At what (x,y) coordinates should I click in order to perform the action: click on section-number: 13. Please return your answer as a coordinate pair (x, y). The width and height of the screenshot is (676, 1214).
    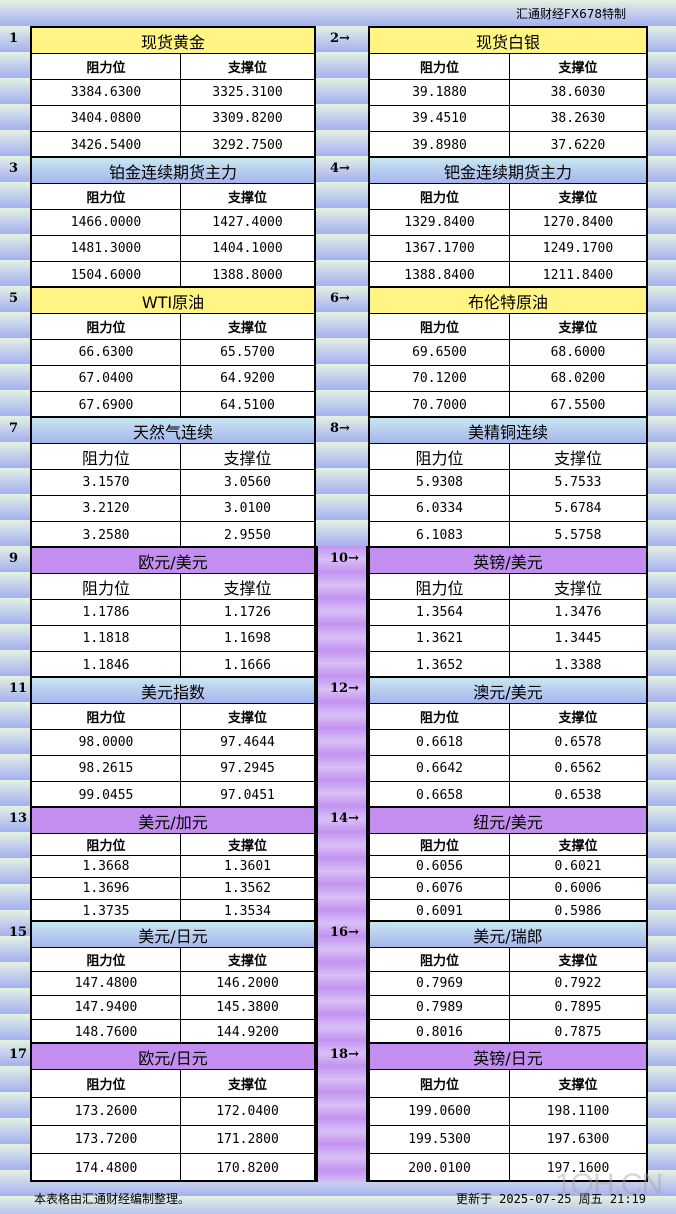
    Looking at the image, I should click on (18, 818).